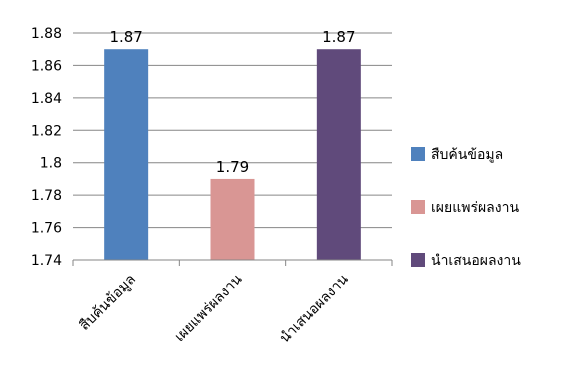  What do you see at coordinates (46, 34) in the screenshot?
I see `y-tick-label: 1.88` at bounding box center [46, 34].